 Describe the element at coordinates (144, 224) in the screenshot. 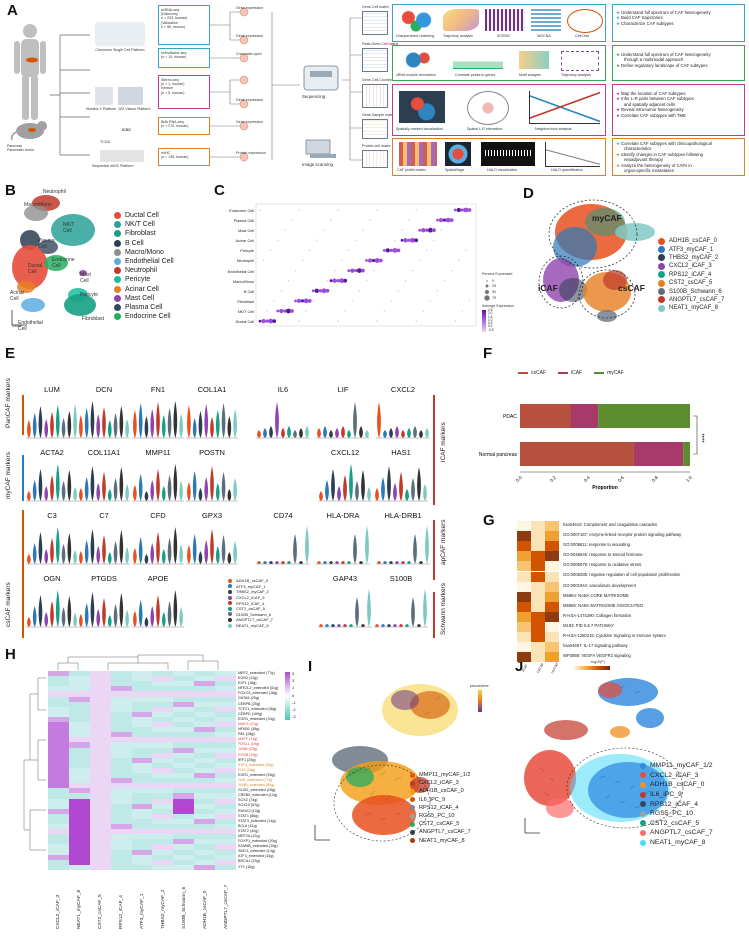

I see `legend-item: NK/T Cell` at that location.